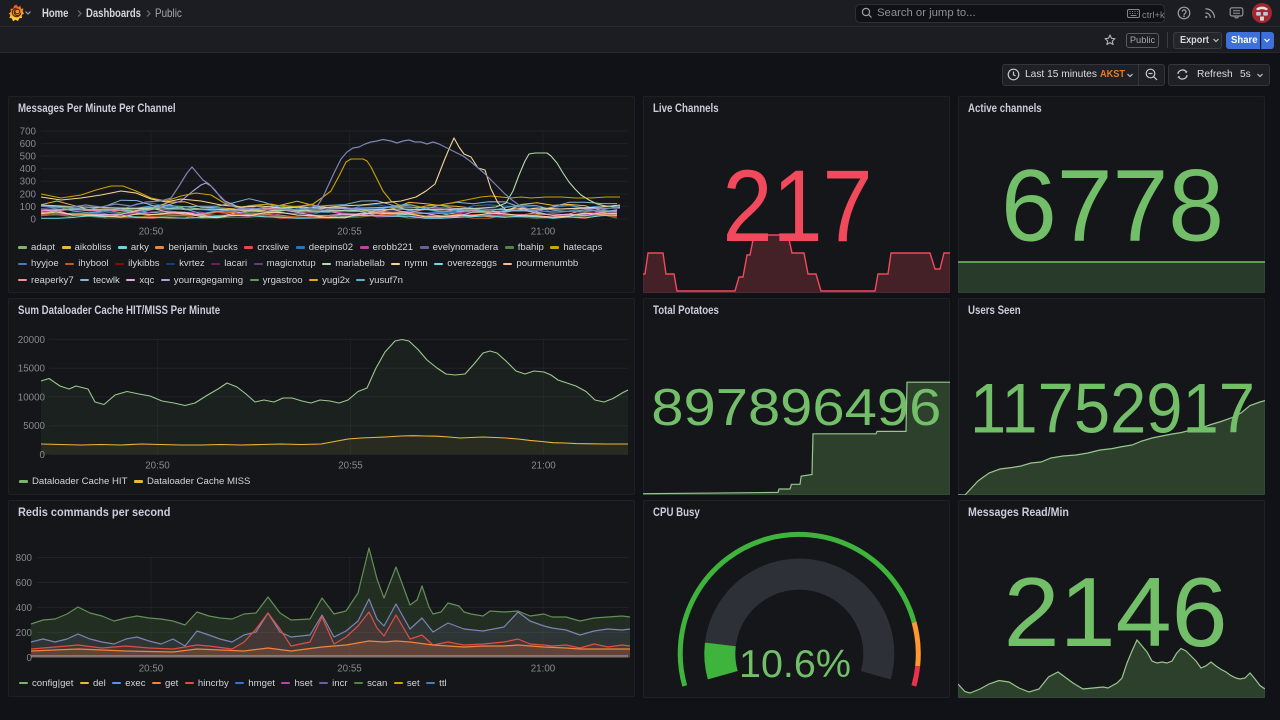 This screenshot has height=720, width=1280. Describe the element at coordinates (28, 182) in the screenshot. I see `svg-text: 300` at that location.